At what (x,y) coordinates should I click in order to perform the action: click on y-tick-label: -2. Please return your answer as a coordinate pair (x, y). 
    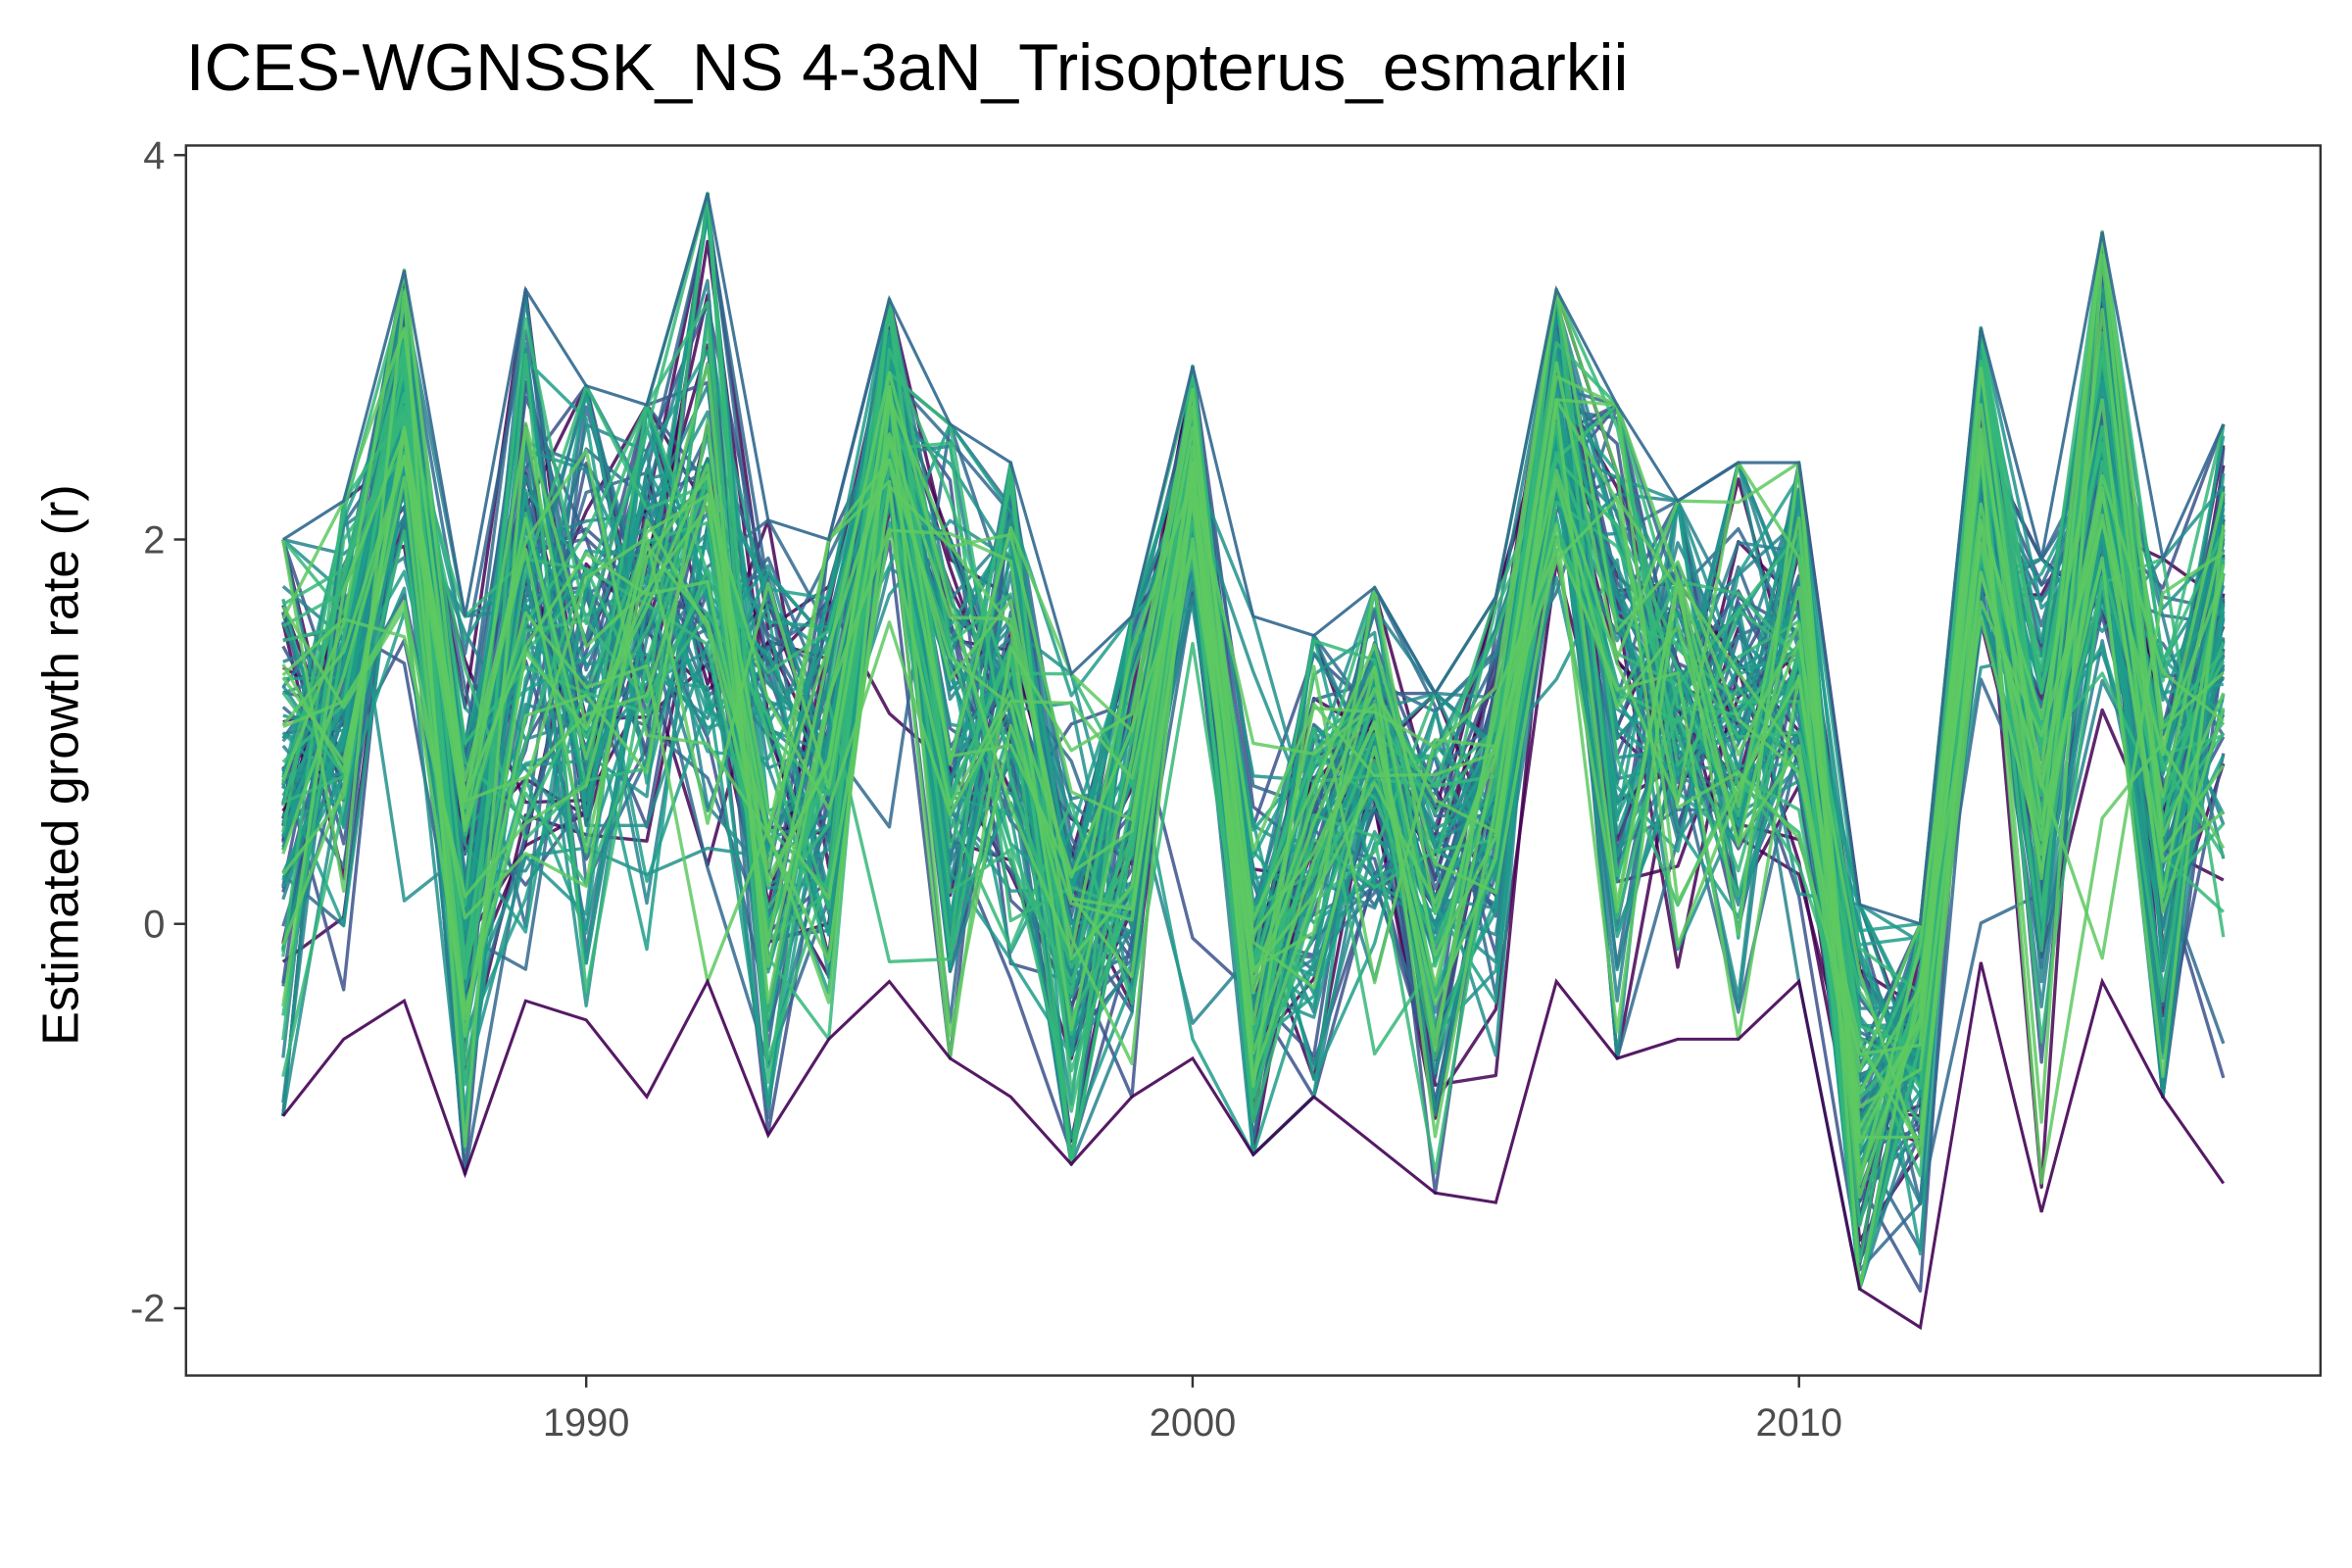
    Looking at the image, I should click on (147, 1309).